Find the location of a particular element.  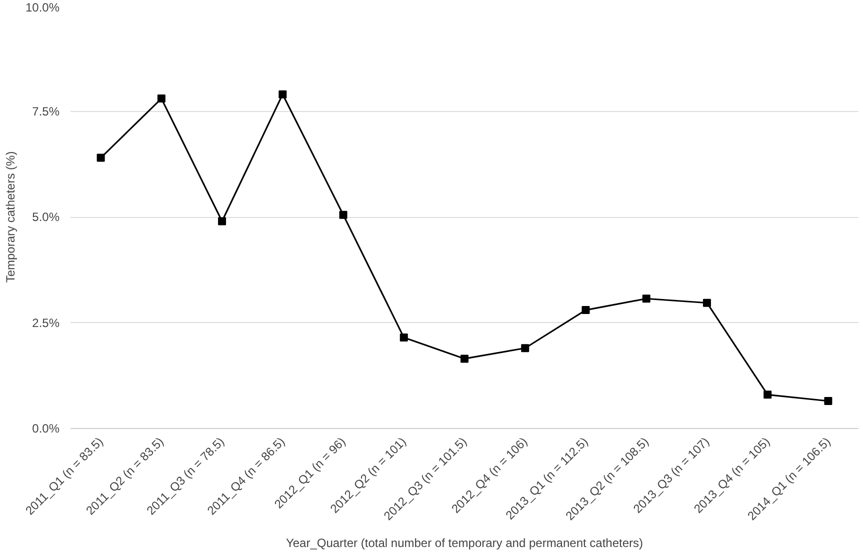

y-tick-label: 0.0% is located at coordinates (46, 429).